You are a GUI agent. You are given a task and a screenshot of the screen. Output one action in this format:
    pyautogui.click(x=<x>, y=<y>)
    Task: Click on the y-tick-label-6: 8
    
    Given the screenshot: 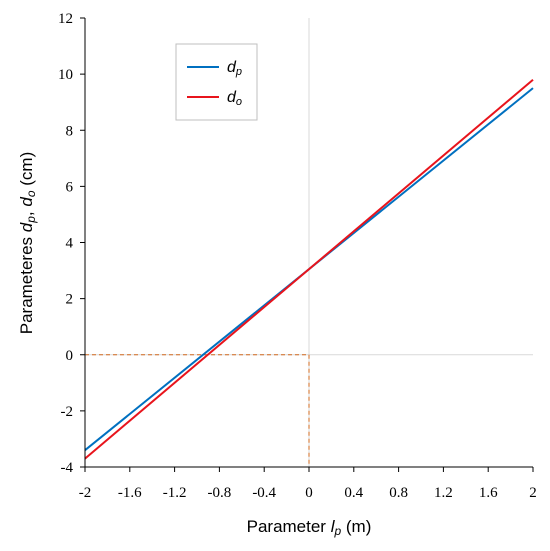 What is the action you would take?
    pyautogui.click(x=70, y=131)
    